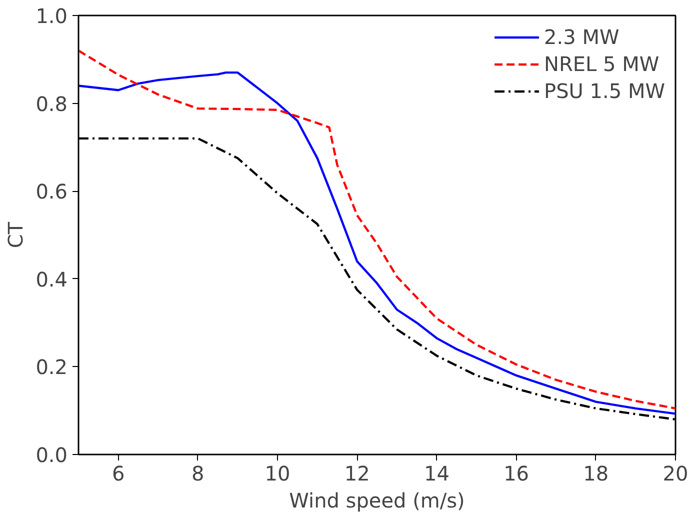 The width and height of the screenshot is (695, 522). Describe the element at coordinates (357, 474) in the screenshot. I see `x-tick-label: 12` at that location.